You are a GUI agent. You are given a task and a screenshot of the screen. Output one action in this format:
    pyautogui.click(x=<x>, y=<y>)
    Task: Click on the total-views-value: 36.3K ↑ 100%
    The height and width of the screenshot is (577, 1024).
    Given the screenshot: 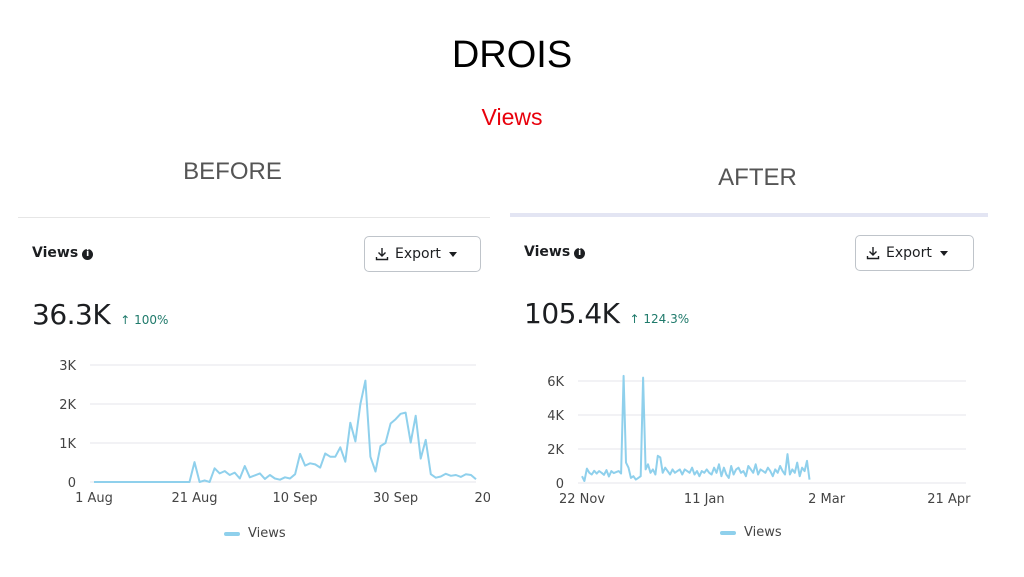 What is the action you would take?
    pyautogui.click(x=100, y=314)
    